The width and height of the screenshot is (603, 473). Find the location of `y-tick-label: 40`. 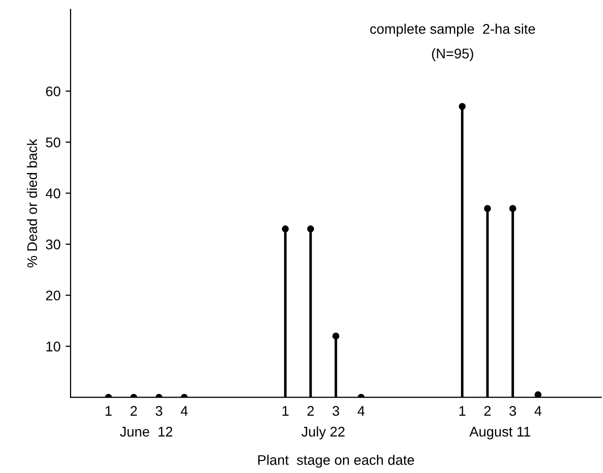

y-tick-label: 40 is located at coordinates (53, 193).